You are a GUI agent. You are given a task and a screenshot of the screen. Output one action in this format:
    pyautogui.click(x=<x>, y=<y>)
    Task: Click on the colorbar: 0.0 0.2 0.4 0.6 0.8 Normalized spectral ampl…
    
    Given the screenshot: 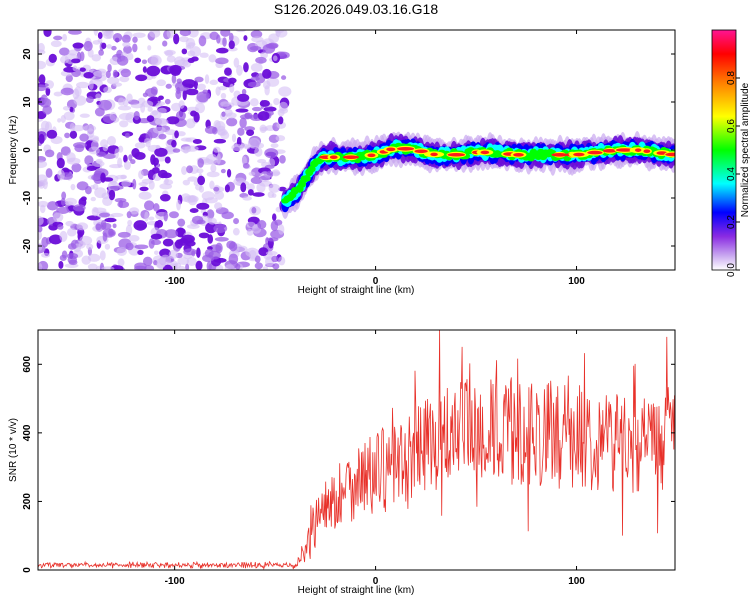 What is the action you would take?
    pyautogui.click(x=730, y=153)
    